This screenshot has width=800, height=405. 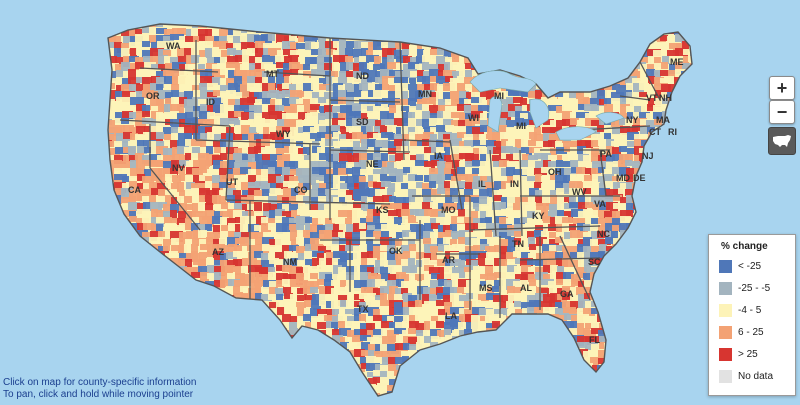 I want to click on usa-map-icon, so click(x=782, y=141).